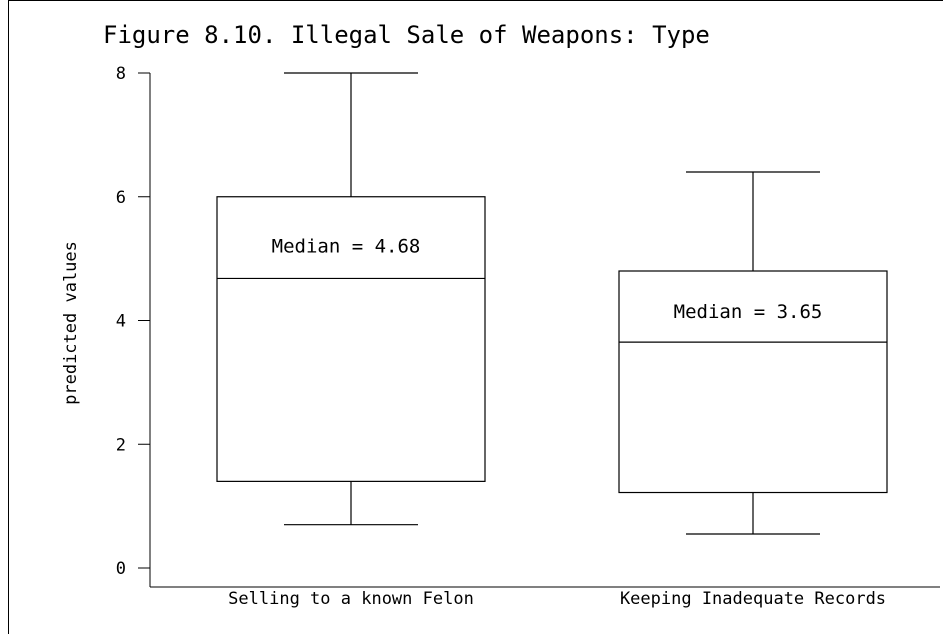  Describe the element at coordinates (8, 317) in the screenshot. I see `frame-left-edge` at that location.